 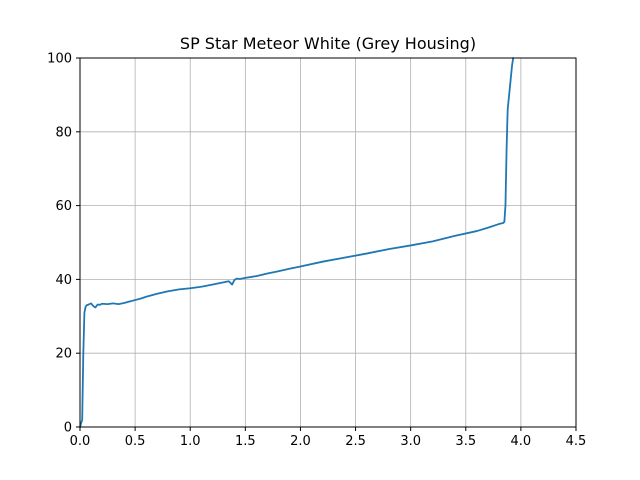 I want to click on x-tick-label: 2.5, so click(x=355, y=441).